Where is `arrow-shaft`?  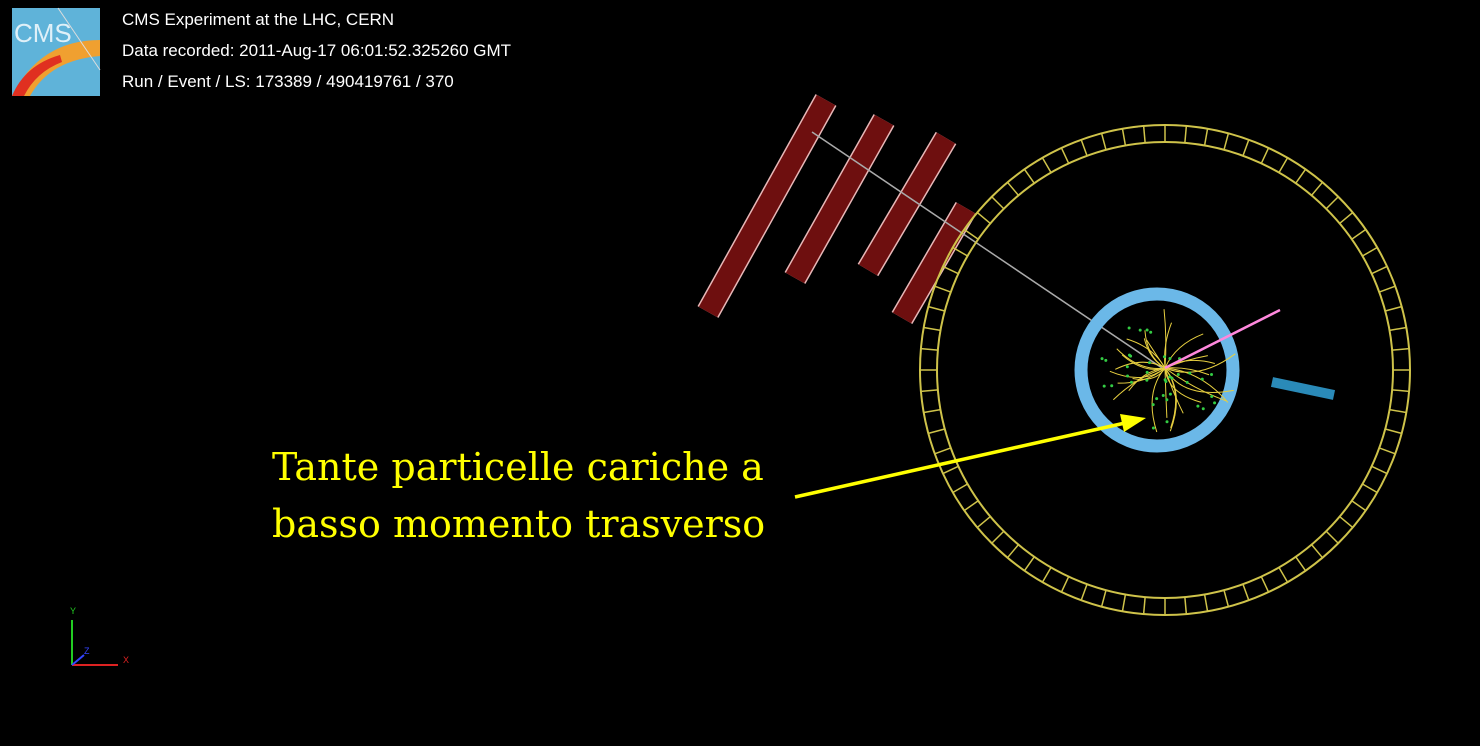
arrow-shaft is located at coordinates (960, 460).